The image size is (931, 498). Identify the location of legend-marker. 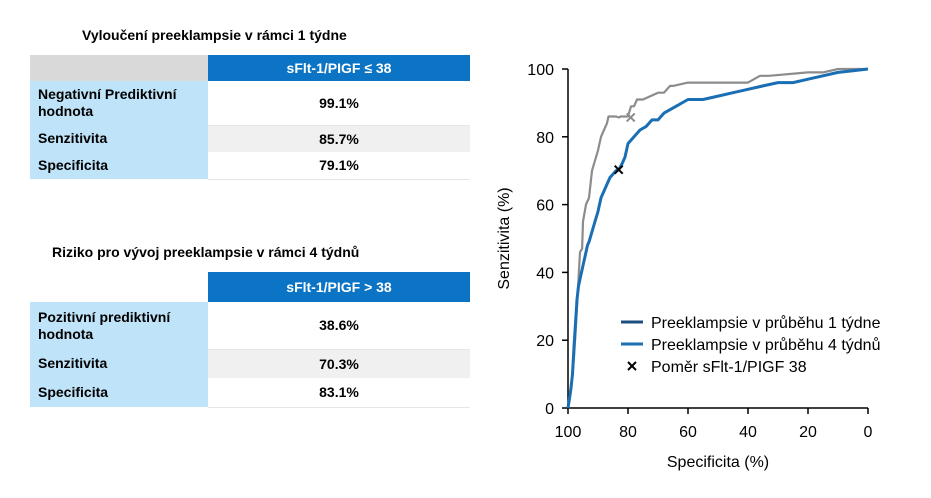
(632, 366).